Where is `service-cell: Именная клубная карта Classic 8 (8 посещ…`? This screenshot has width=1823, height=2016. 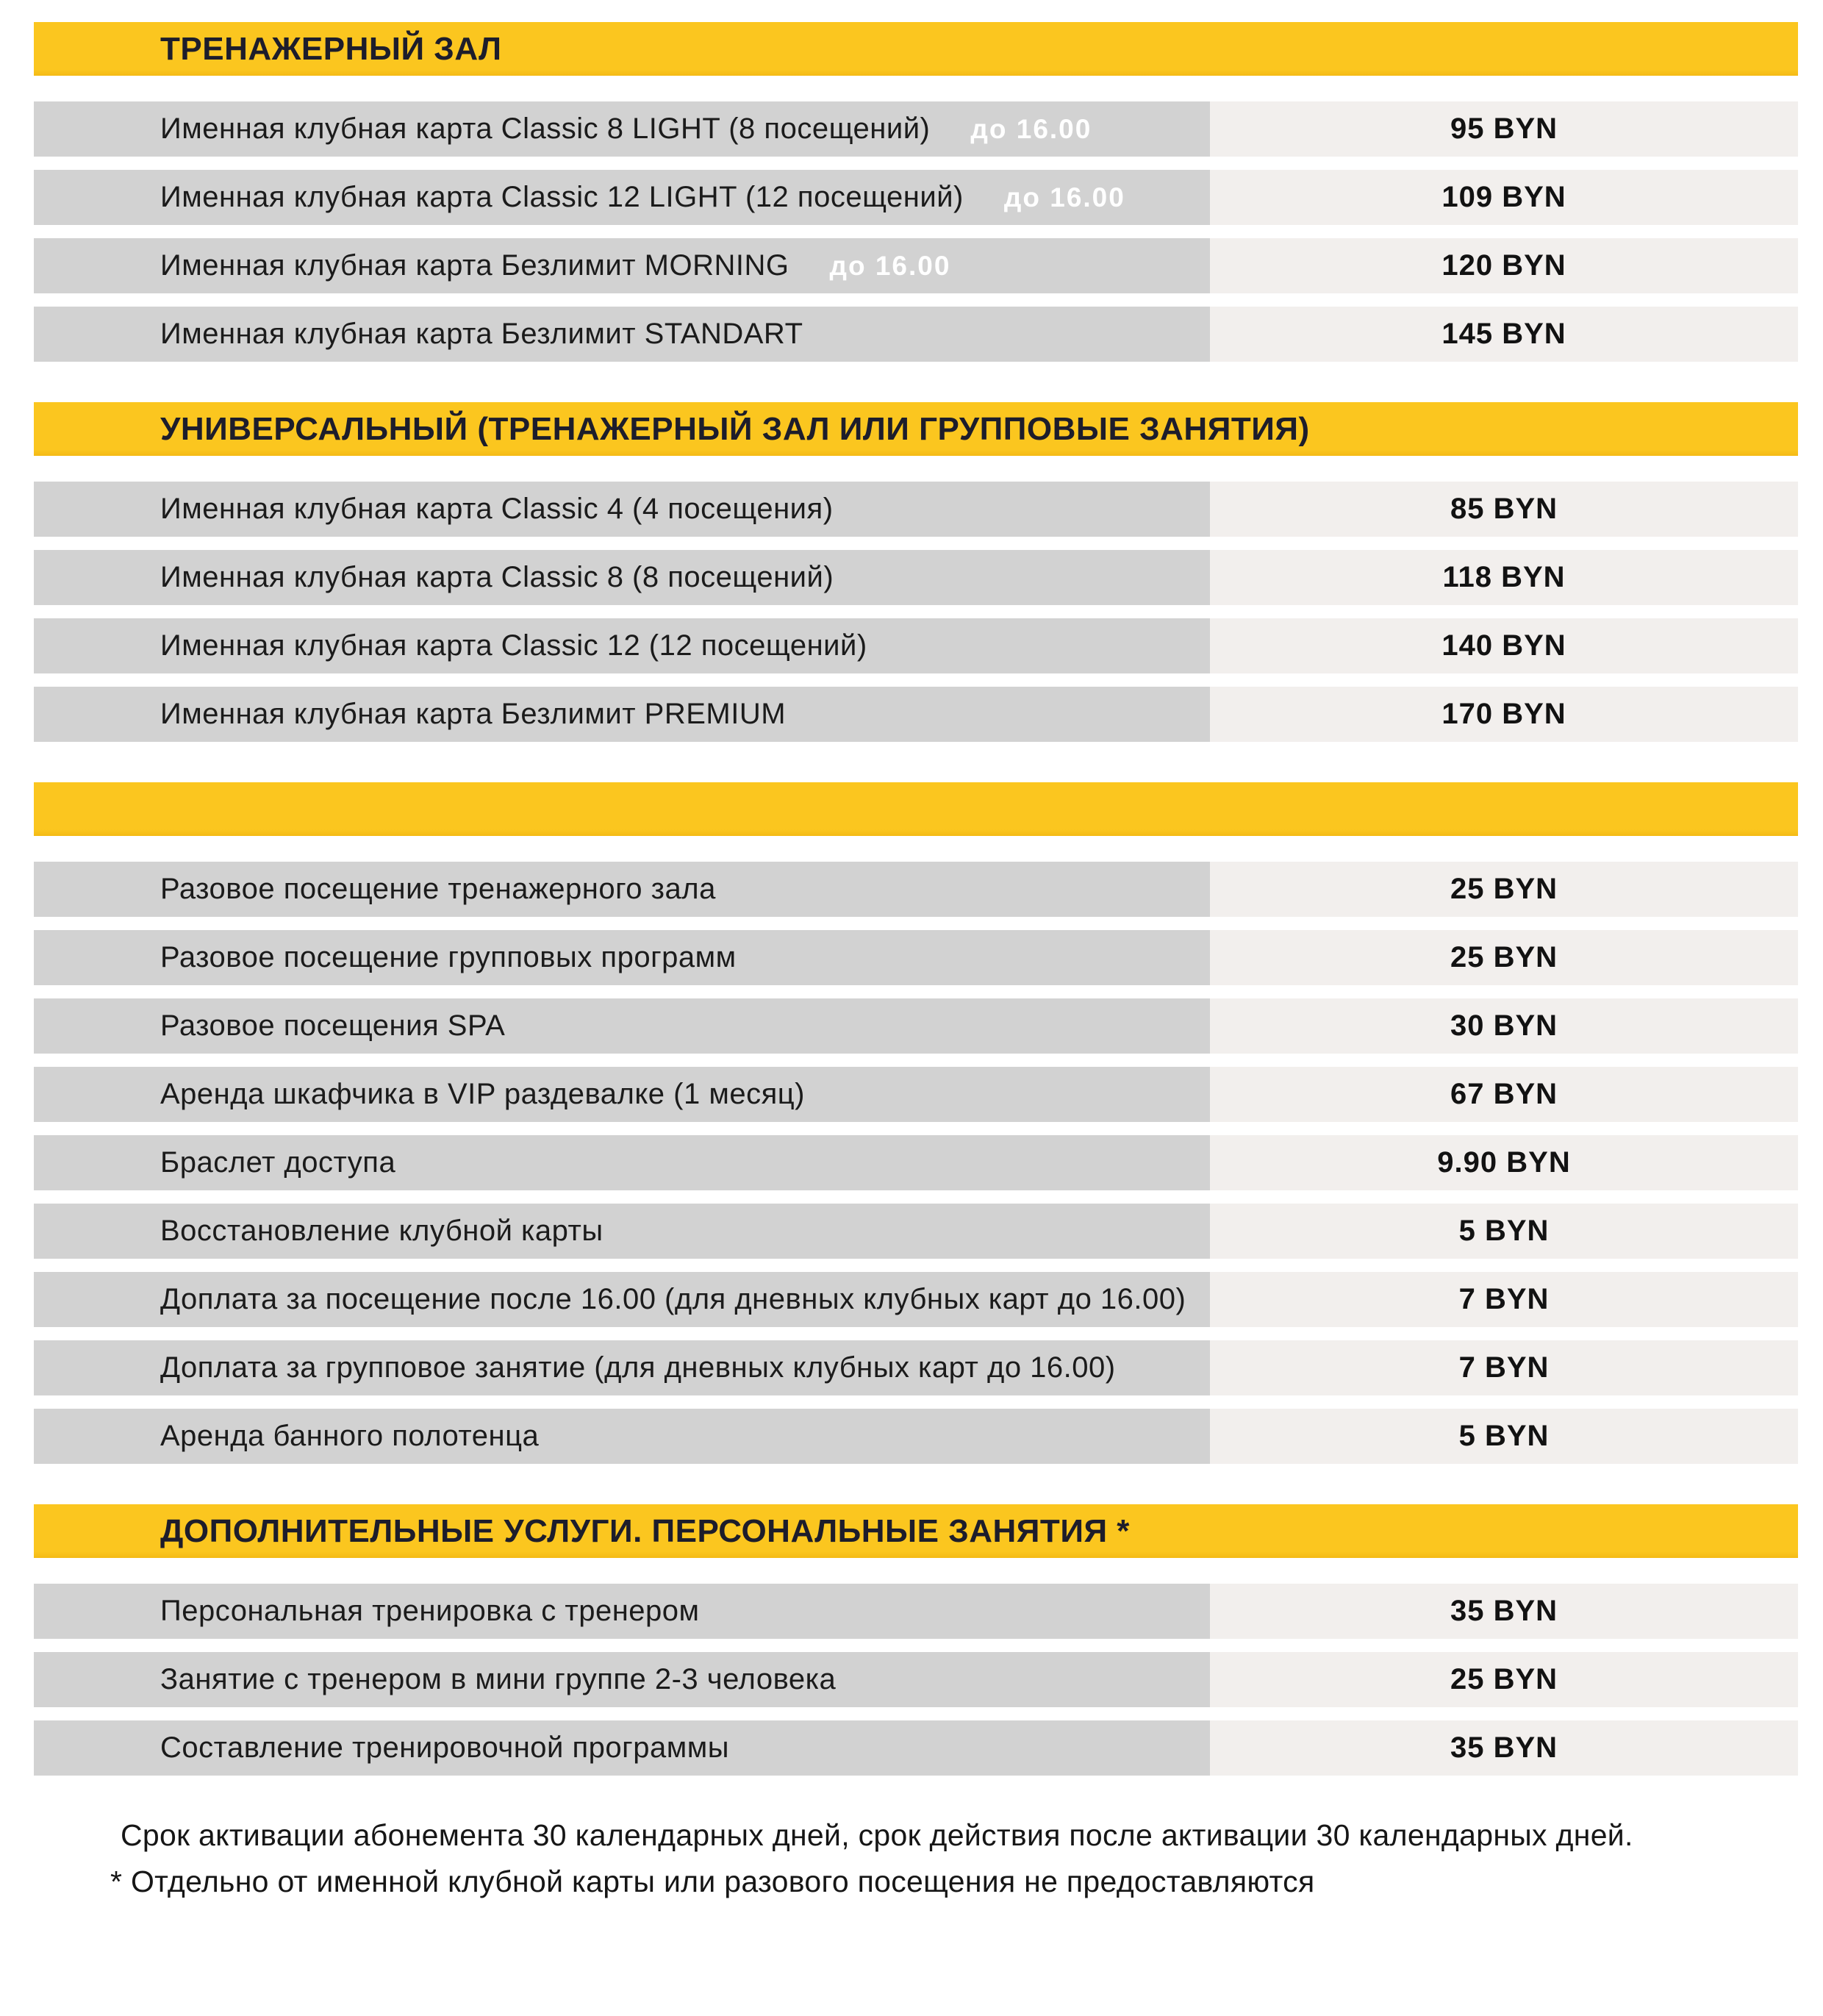
service-cell: Именная клубная карта Classic 8 (8 посещ… is located at coordinates (622, 577).